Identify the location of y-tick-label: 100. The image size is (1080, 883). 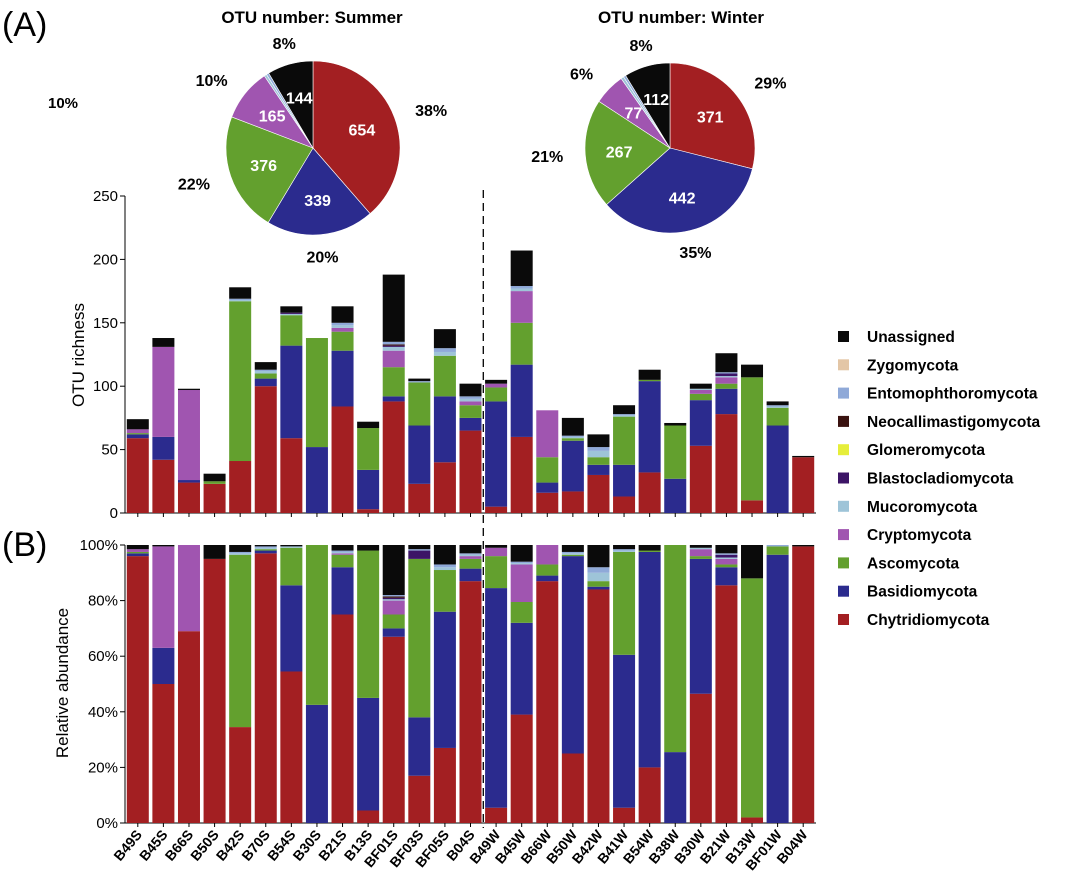
(105, 386).